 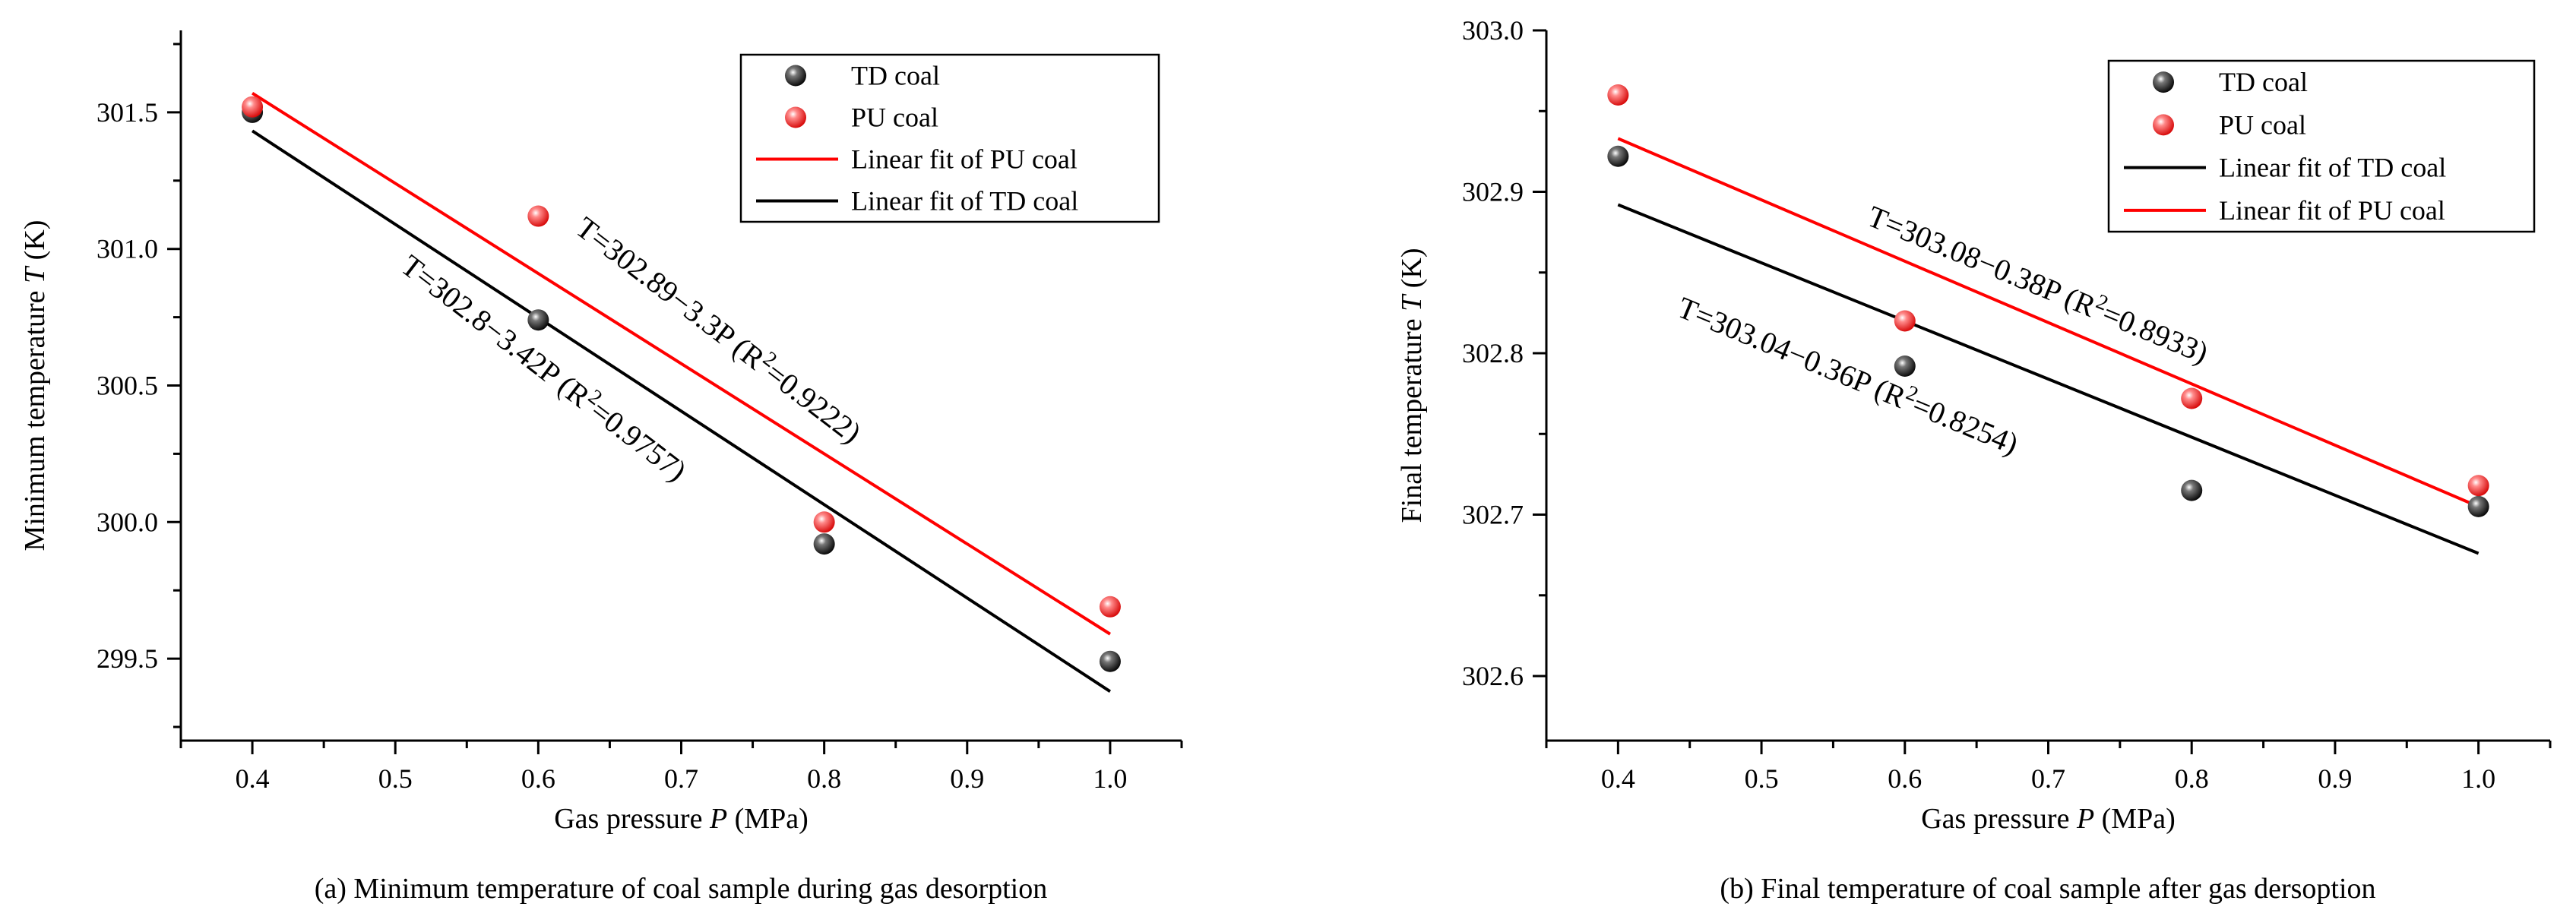 What do you see at coordinates (35, 385) in the screenshot?
I see `y-axis-title: Minimum temperature T (K)` at bounding box center [35, 385].